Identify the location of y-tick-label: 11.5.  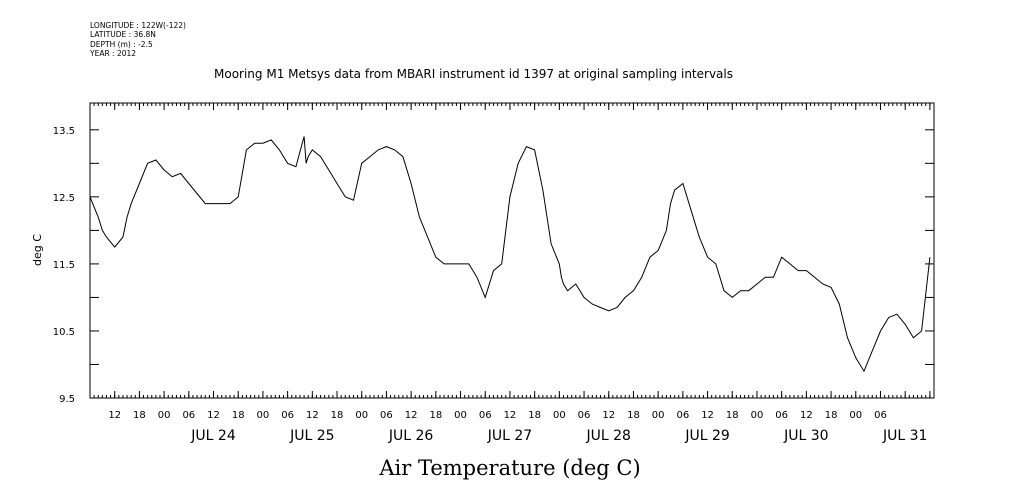
(64, 265).